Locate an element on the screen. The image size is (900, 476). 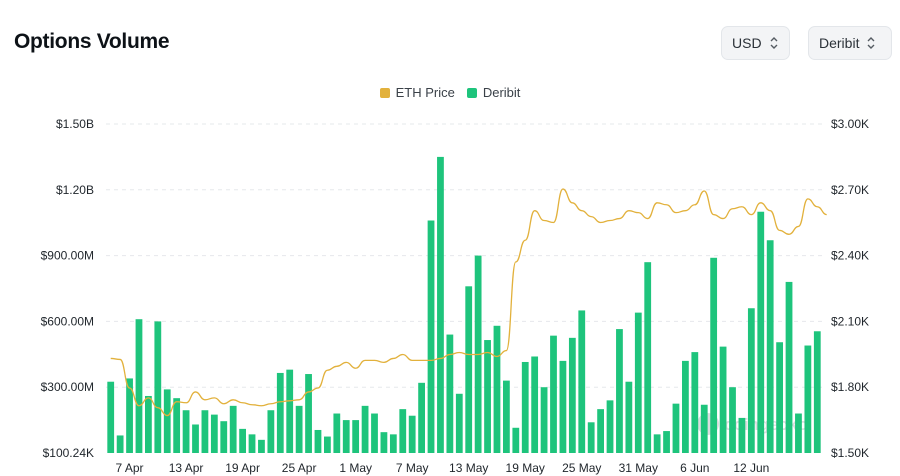
x-tick-label: 12 Jun is located at coordinates (751, 468).